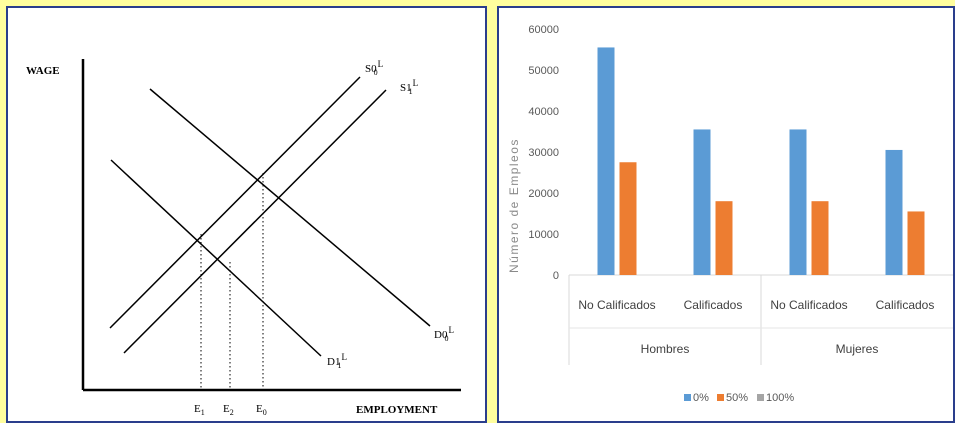  Describe the element at coordinates (665, 349) in the screenshot. I see `group-label: Hombres` at that location.